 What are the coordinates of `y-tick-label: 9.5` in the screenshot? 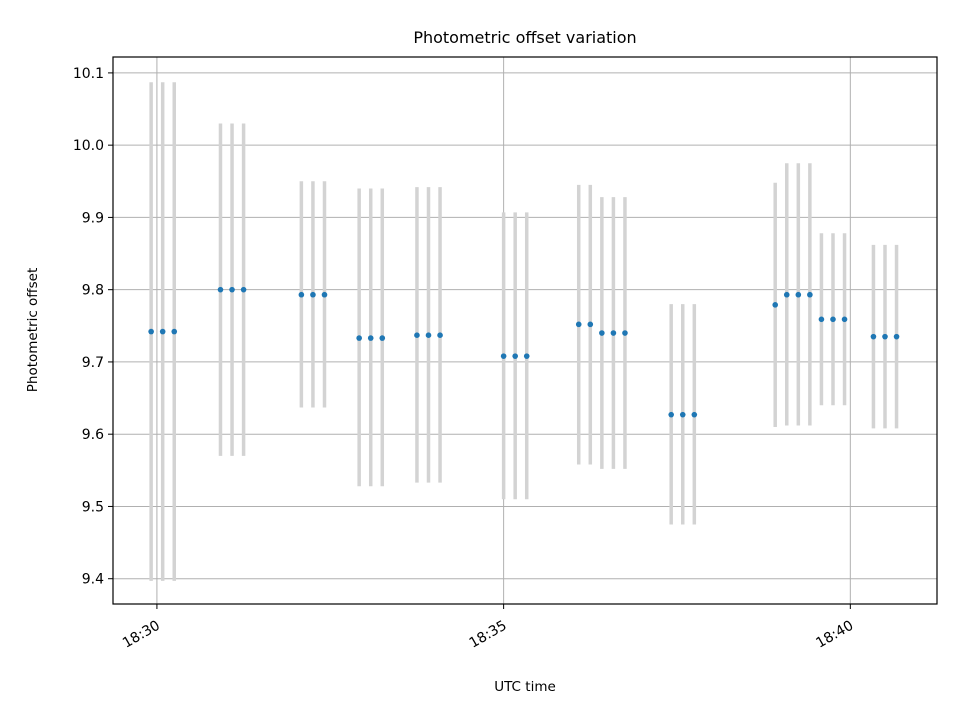 It's located at (93, 507).